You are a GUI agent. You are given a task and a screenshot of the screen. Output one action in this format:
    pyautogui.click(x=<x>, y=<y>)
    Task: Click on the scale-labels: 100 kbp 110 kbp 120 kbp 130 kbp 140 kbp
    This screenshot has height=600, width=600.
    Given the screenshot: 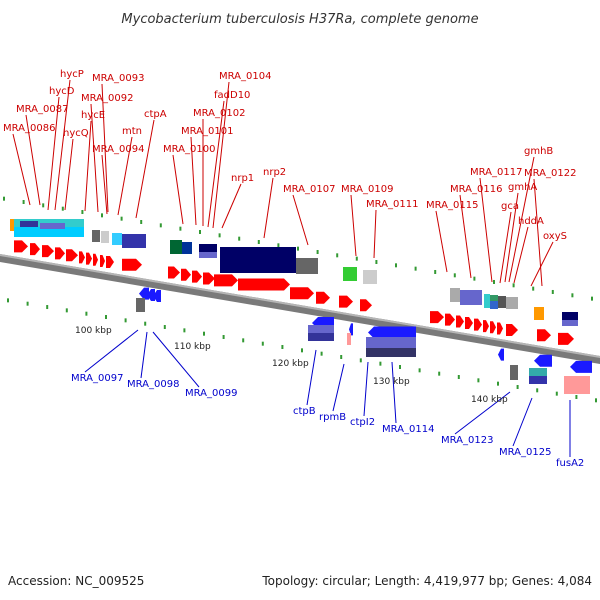 What is the action you would take?
    pyautogui.click(x=291, y=365)
    